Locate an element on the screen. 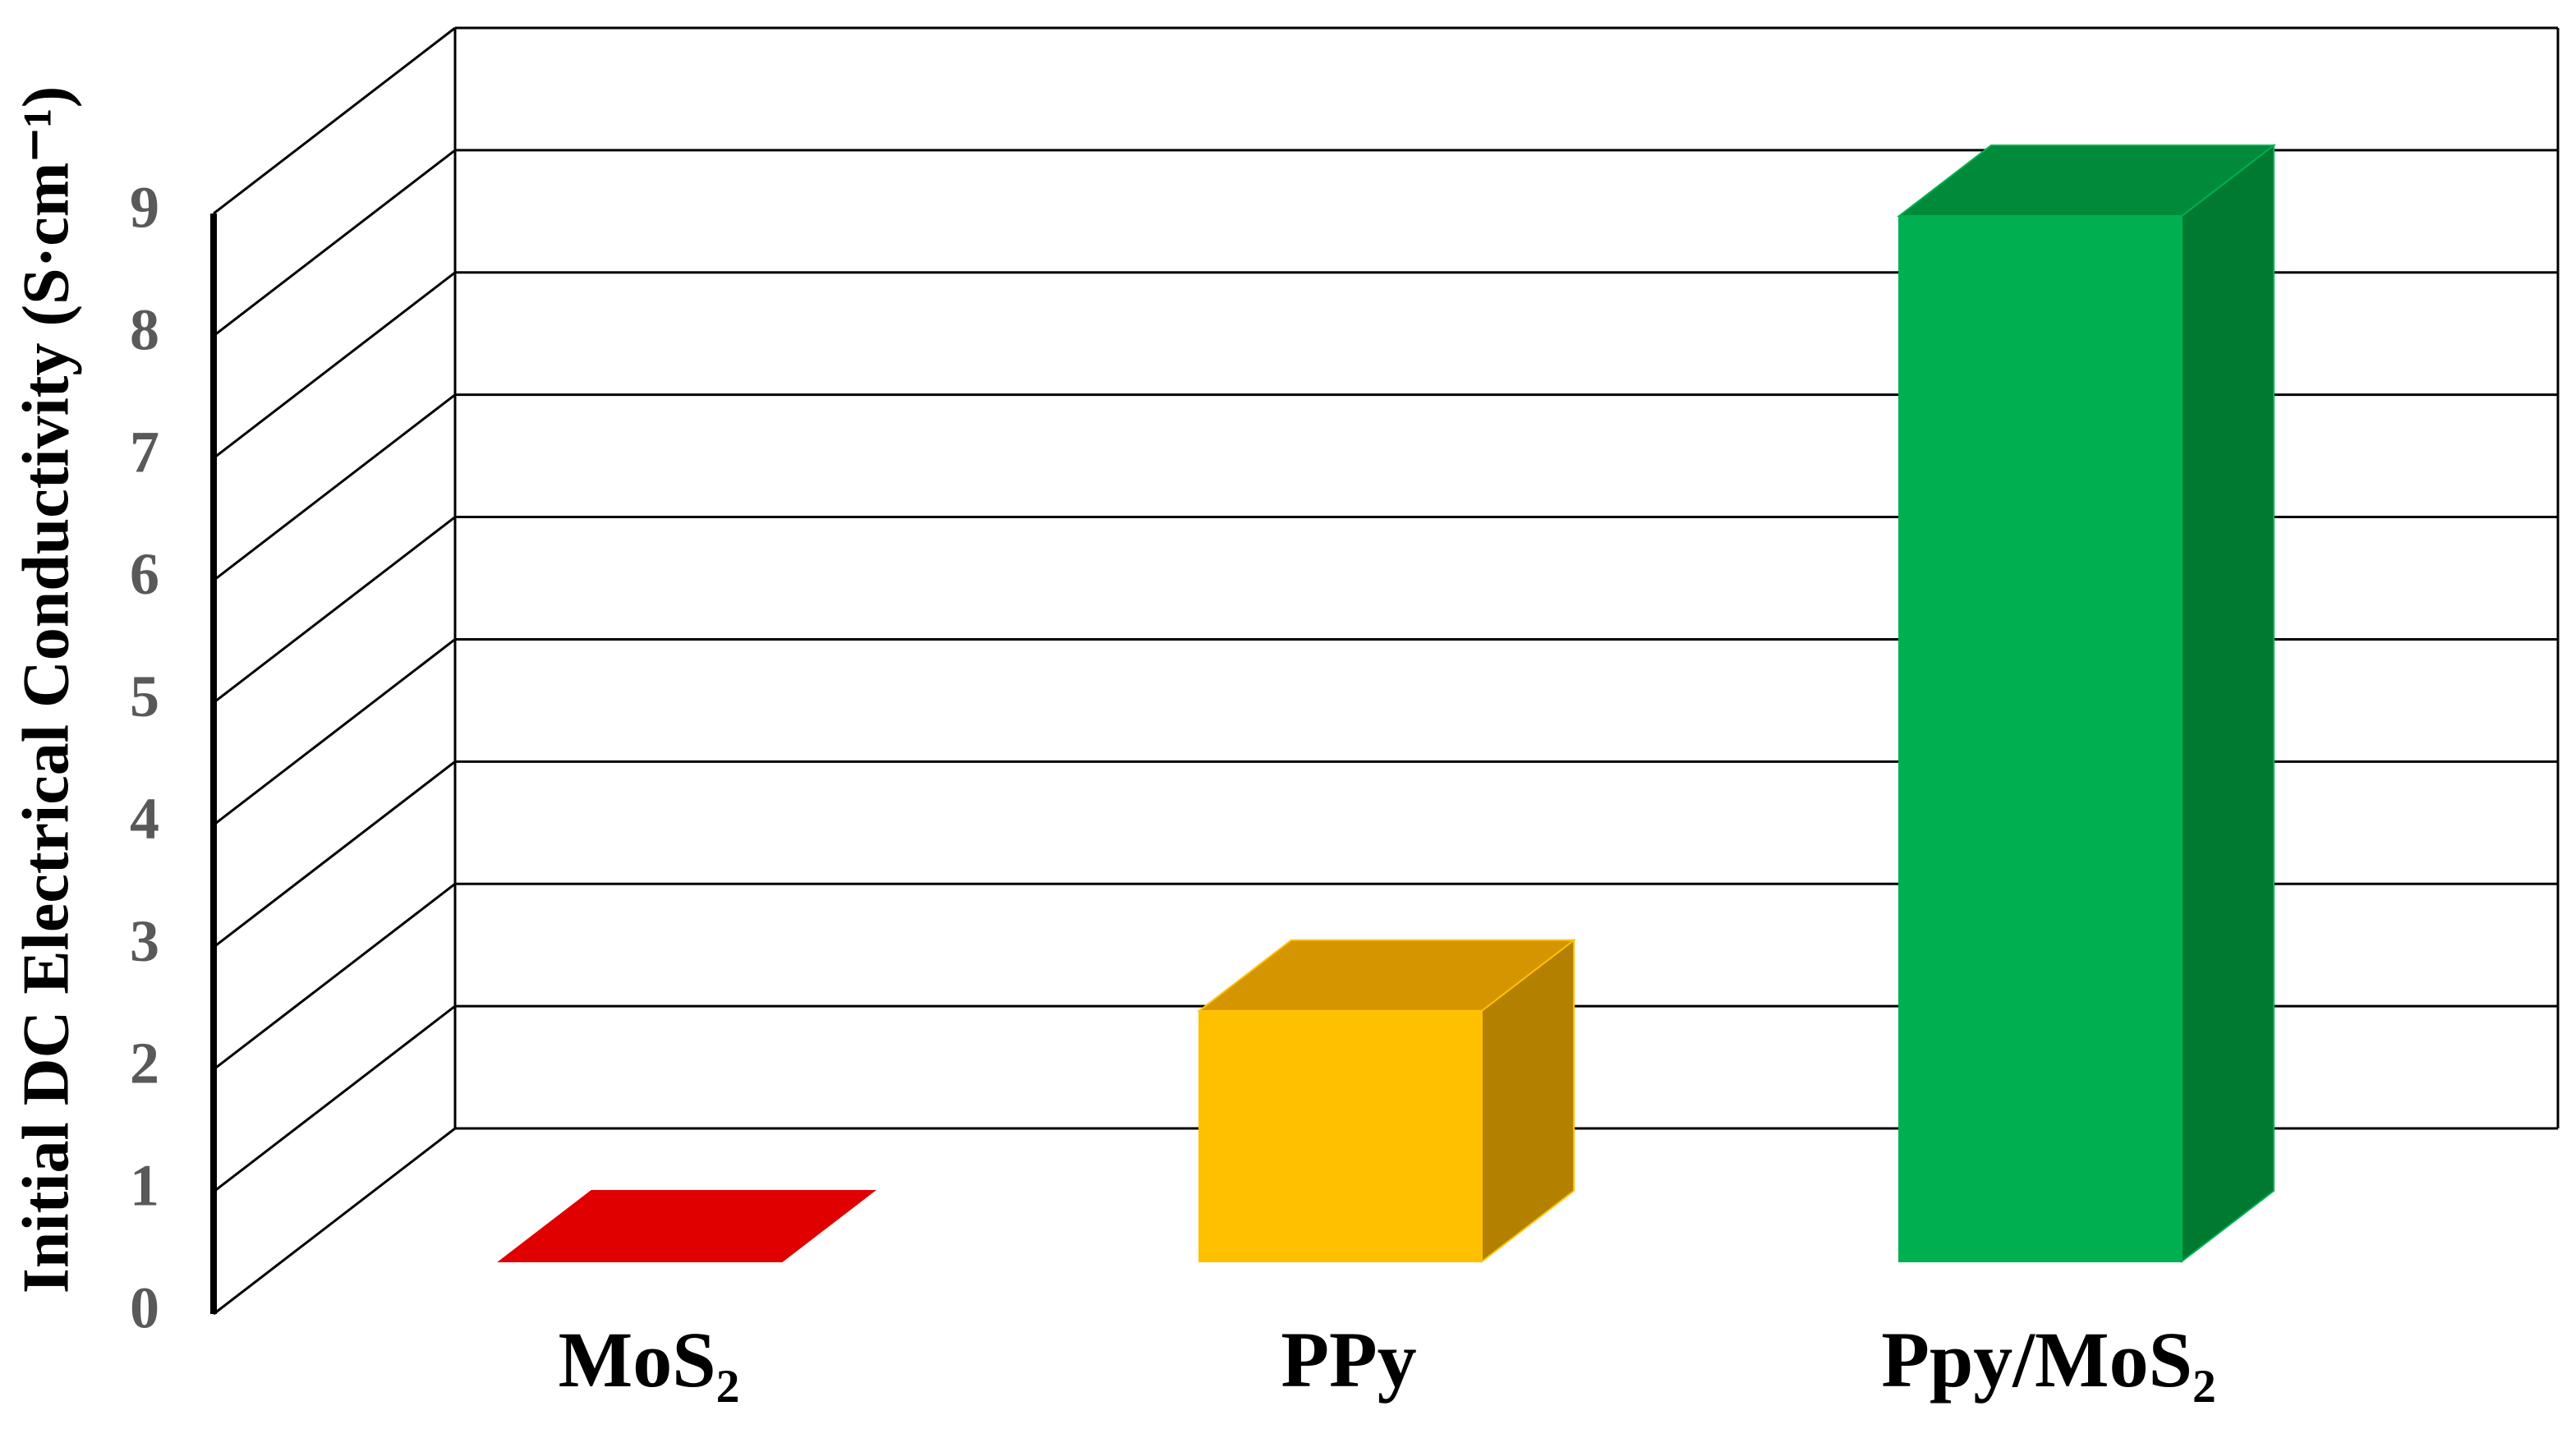 The height and width of the screenshot is (1429, 2576). x-tick-label: PPy is located at coordinates (1348, 1360).